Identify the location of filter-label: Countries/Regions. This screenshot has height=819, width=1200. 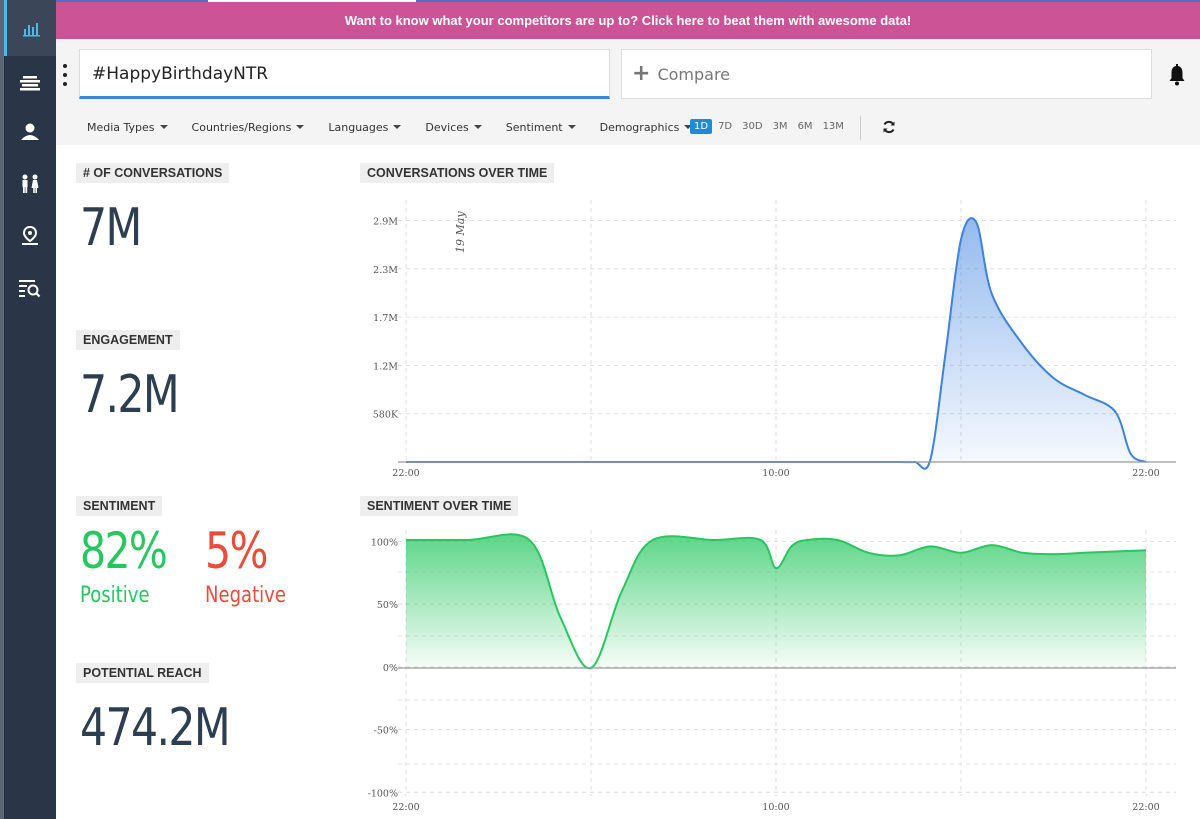
(241, 127).